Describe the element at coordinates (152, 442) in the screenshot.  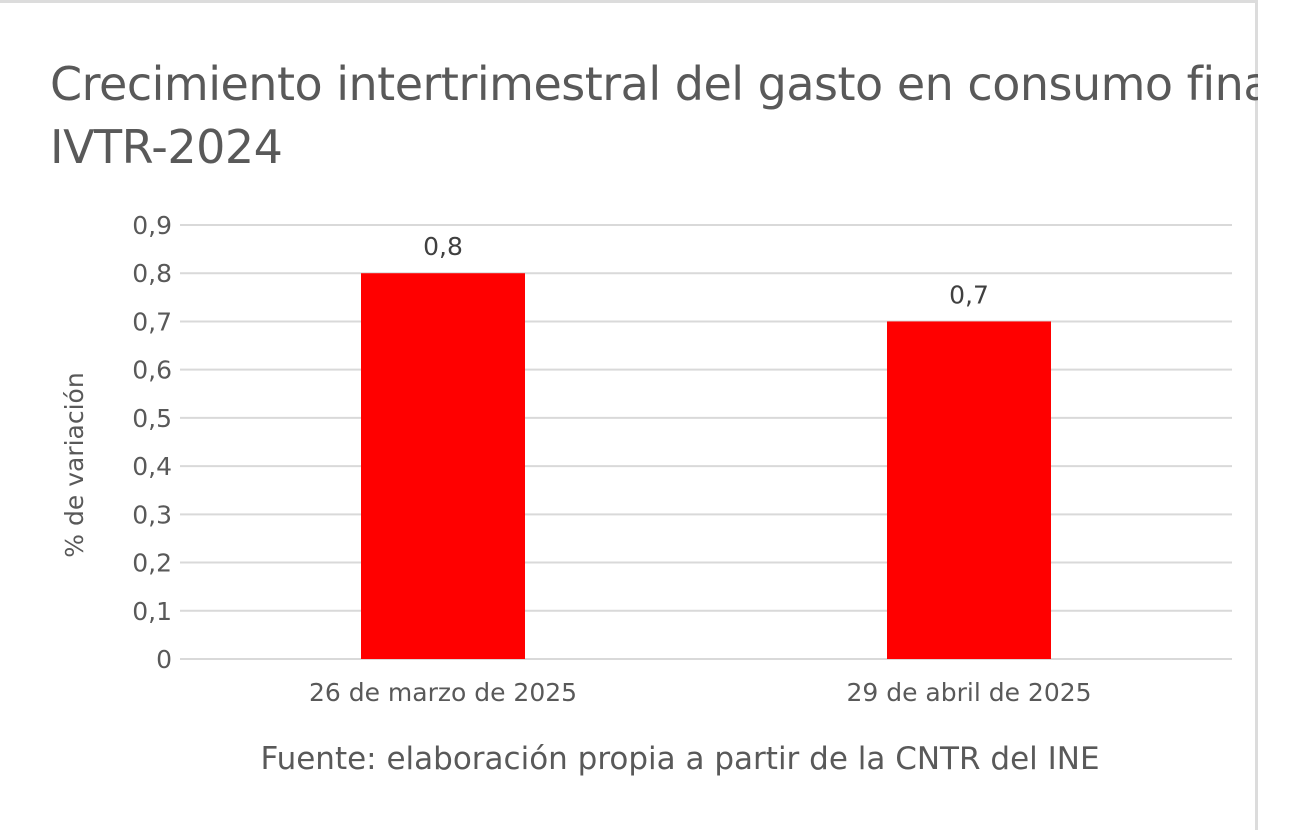
I see `y-axis-ticks: 0 0,1 0,2 0,3 0,4 0,5 0,6 0,7 0,8 0,9` at that location.